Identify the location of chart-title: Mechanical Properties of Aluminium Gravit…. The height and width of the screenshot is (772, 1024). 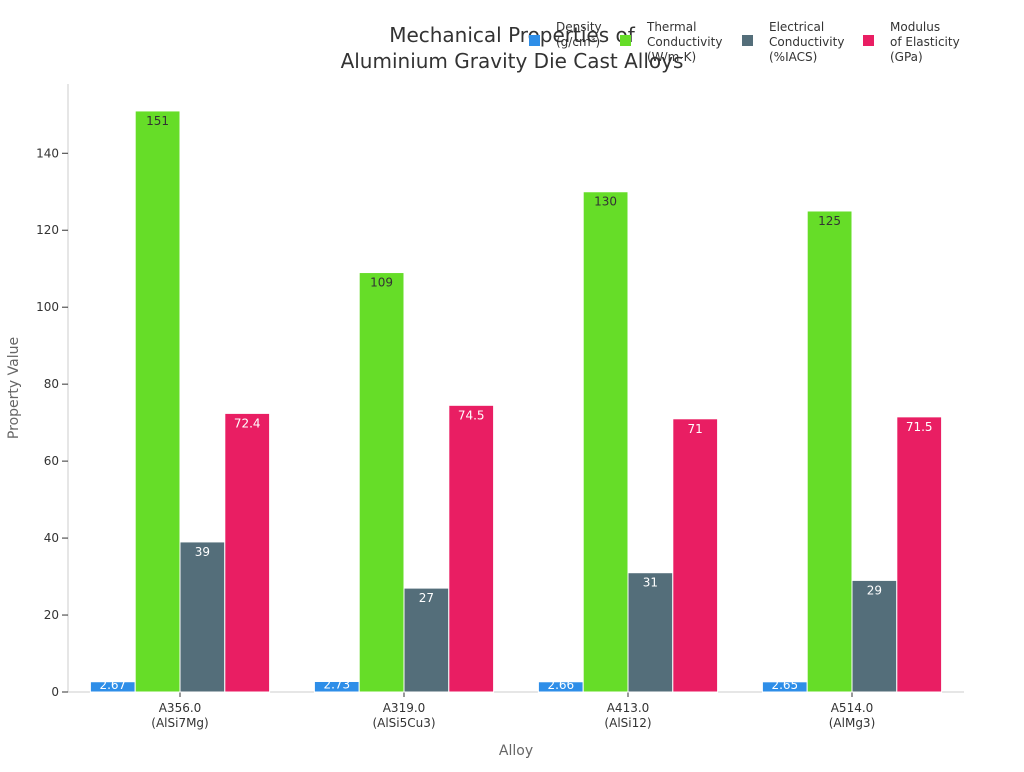
(512, 48).